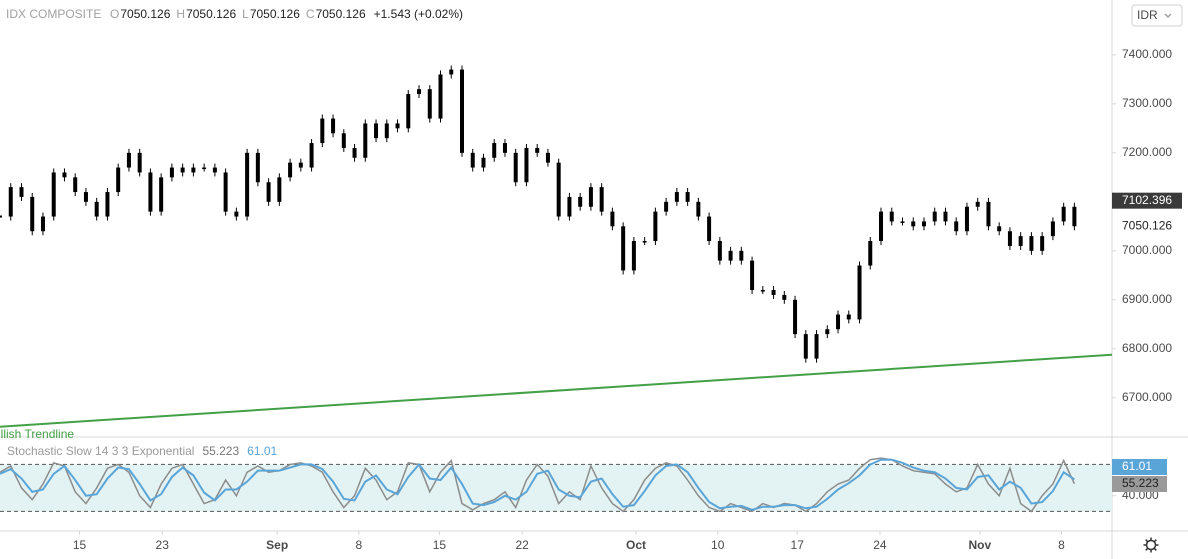 This screenshot has width=1188, height=559. I want to click on y-tick-label: 7000.000, so click(1147, 250).